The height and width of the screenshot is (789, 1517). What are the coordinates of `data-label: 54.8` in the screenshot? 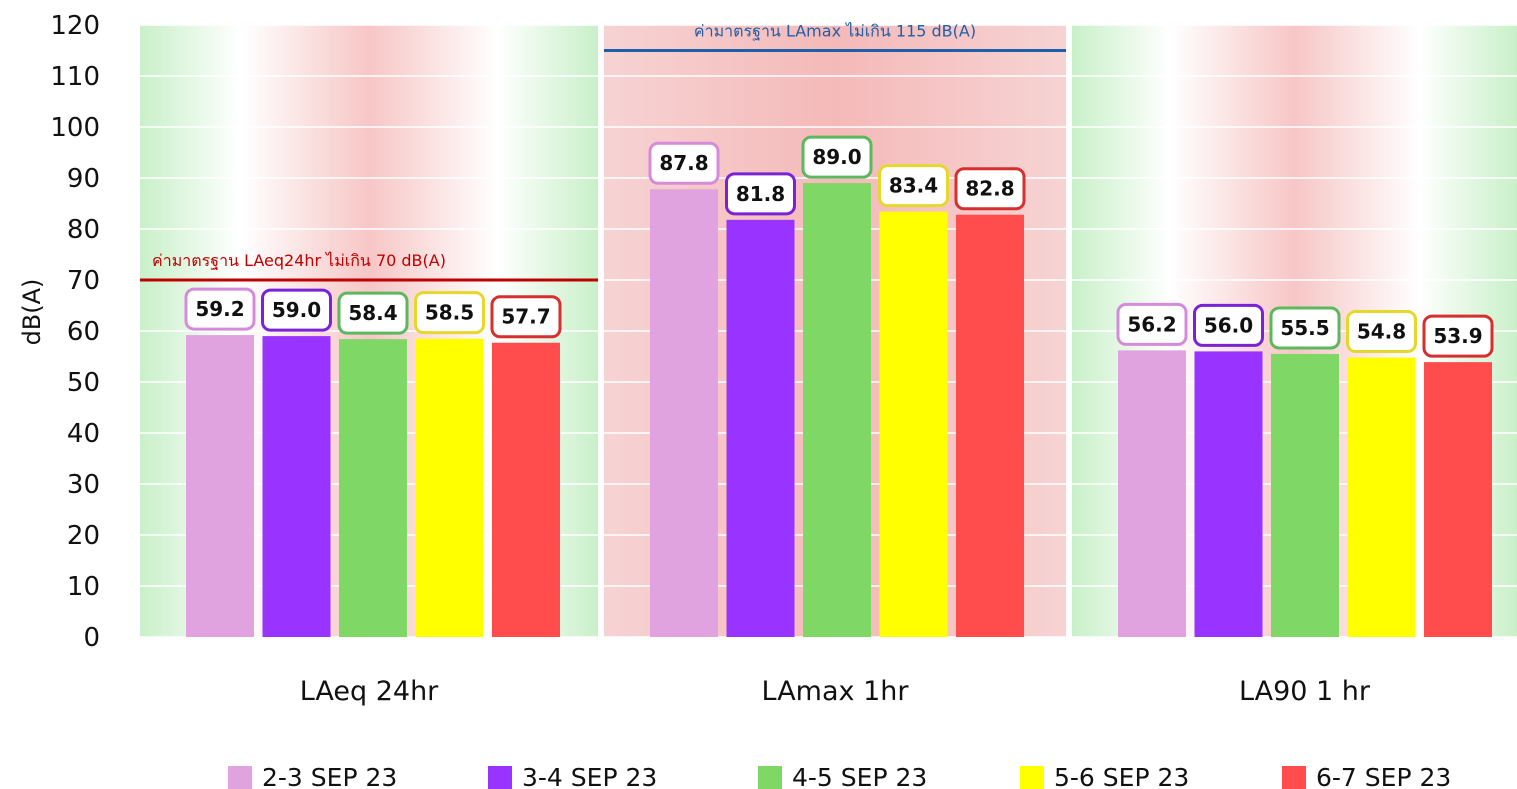 It's located at (1381, 332).